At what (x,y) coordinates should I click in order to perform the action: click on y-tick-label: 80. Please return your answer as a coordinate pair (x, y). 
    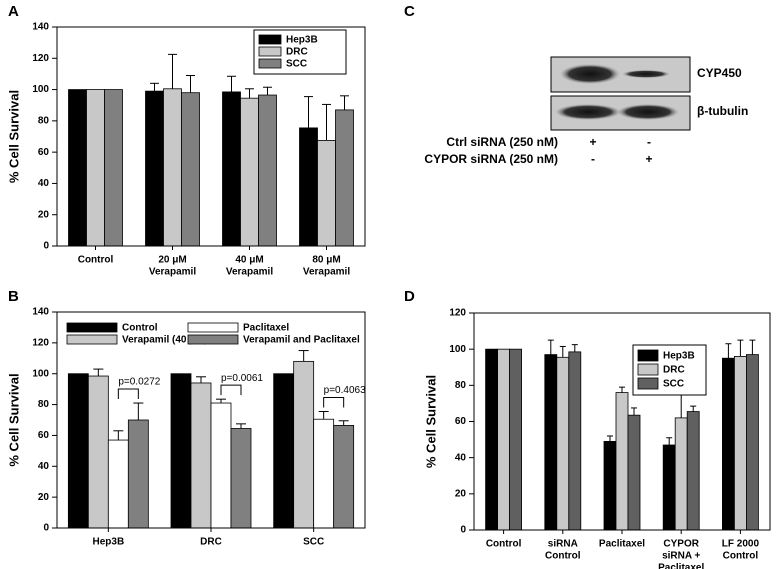
    Looking at the image, I should click on (44, 404).